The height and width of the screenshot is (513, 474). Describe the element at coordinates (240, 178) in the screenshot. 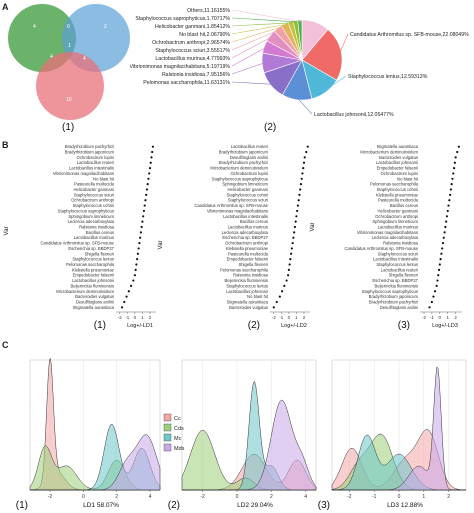

I see `lda-feature-label: Staphylococcus saprophyticus` at that location.